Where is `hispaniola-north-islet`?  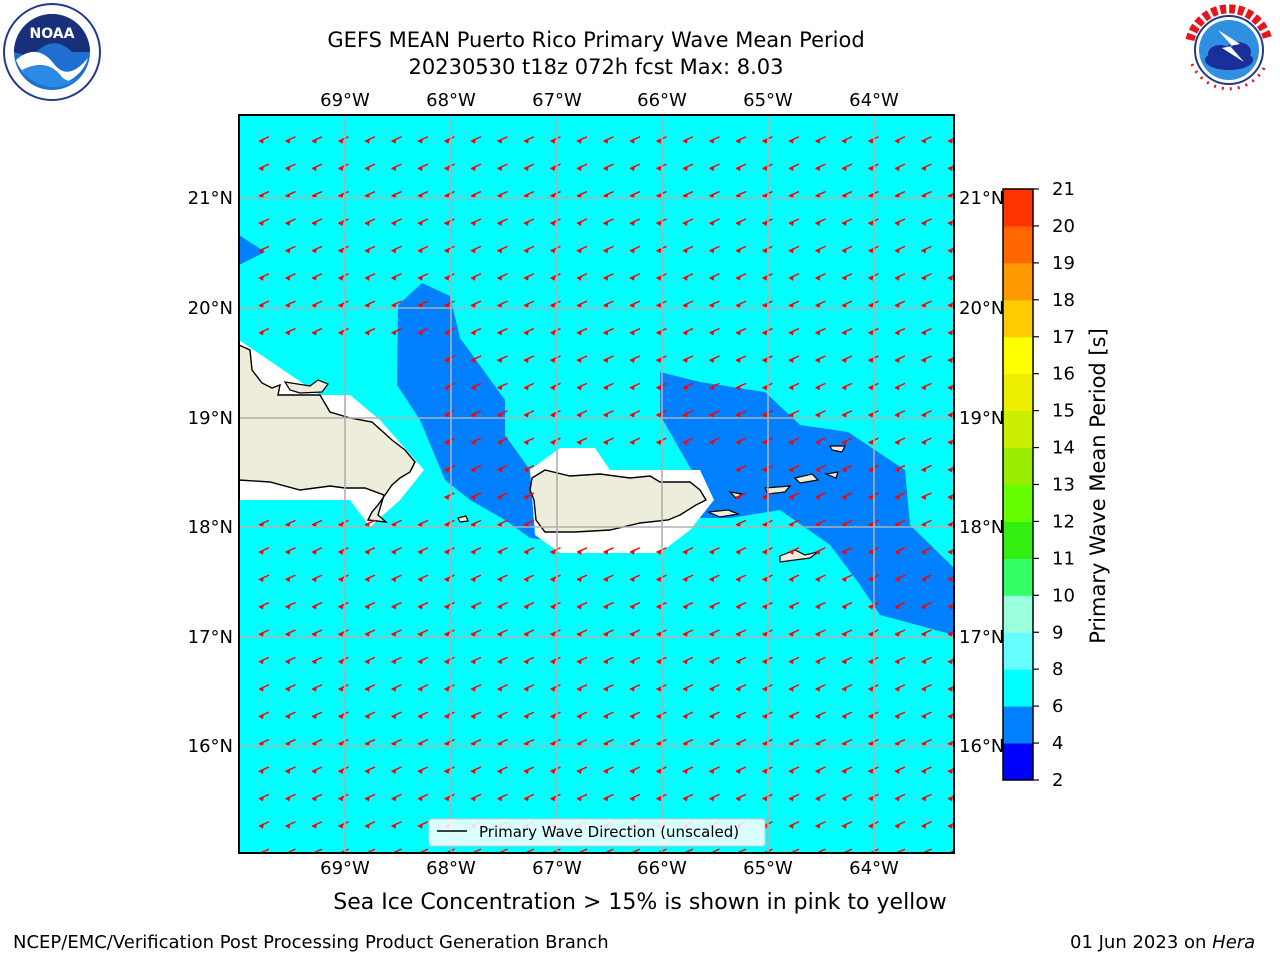 hispaniola-north-islet is located at coordinates (306, 386).